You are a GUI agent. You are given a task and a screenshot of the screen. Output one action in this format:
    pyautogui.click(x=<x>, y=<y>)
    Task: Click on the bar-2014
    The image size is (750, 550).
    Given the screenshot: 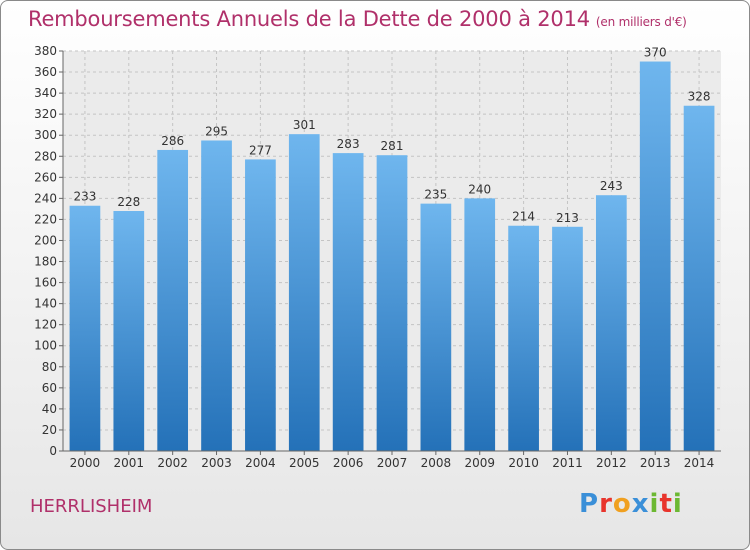 What is the action you would take?
    pyautogui.click(x=699, y=278)
    